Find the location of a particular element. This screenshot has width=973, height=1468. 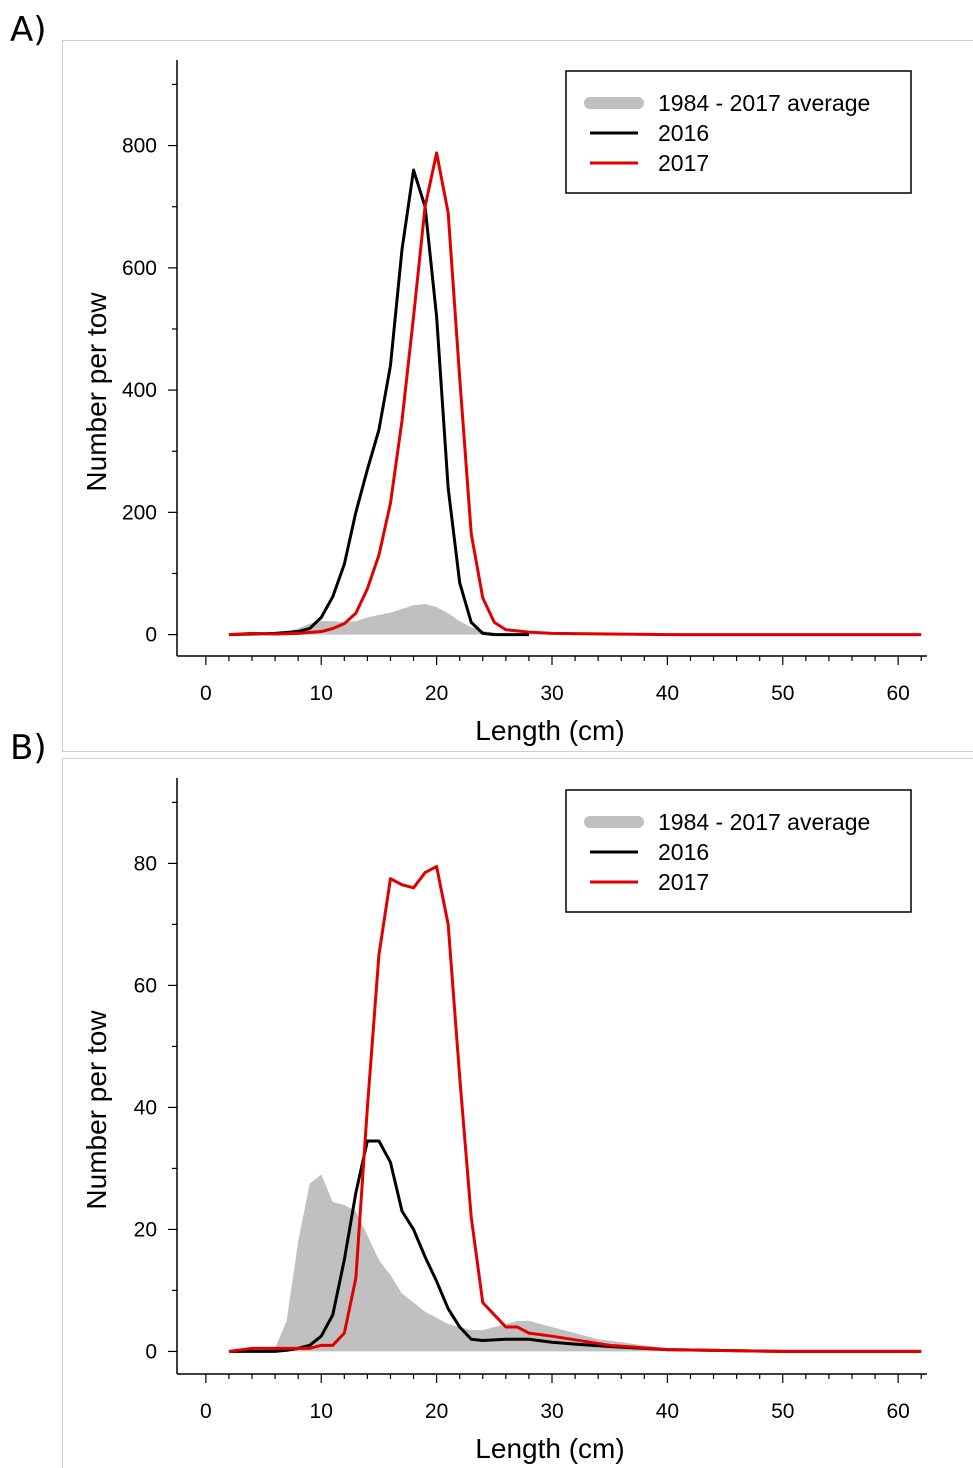

y-tick-label-b: 40 is located at coordinates (145, 1107).